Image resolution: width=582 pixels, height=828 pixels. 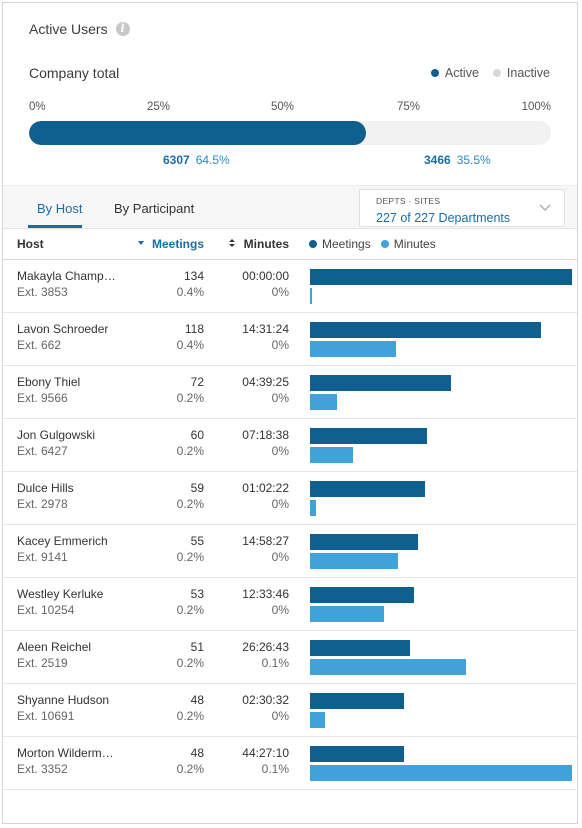 What do you see at coordinates (197, 382) in the screenshot?
I see `meetings-count: 72` at bounding box center [197, 382].